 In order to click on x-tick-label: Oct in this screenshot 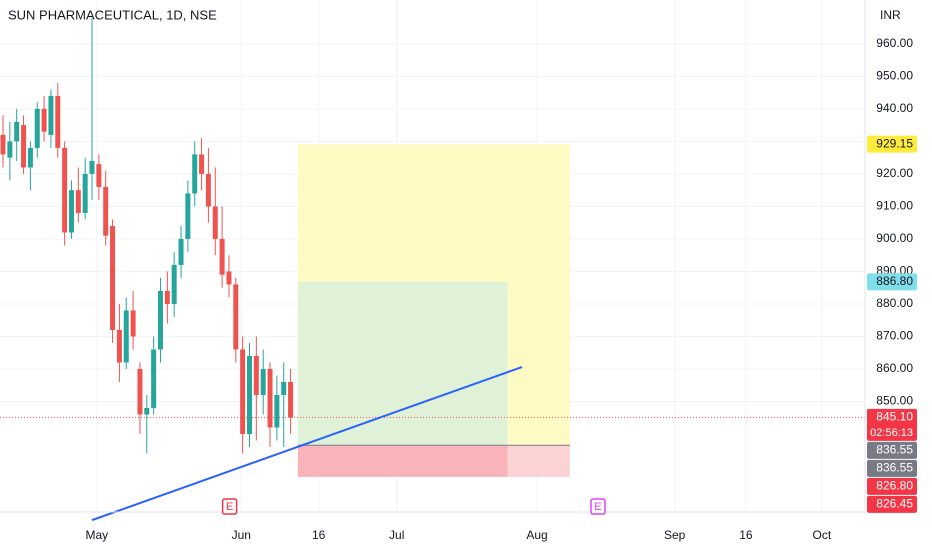, I will do `click(822, 535)`.